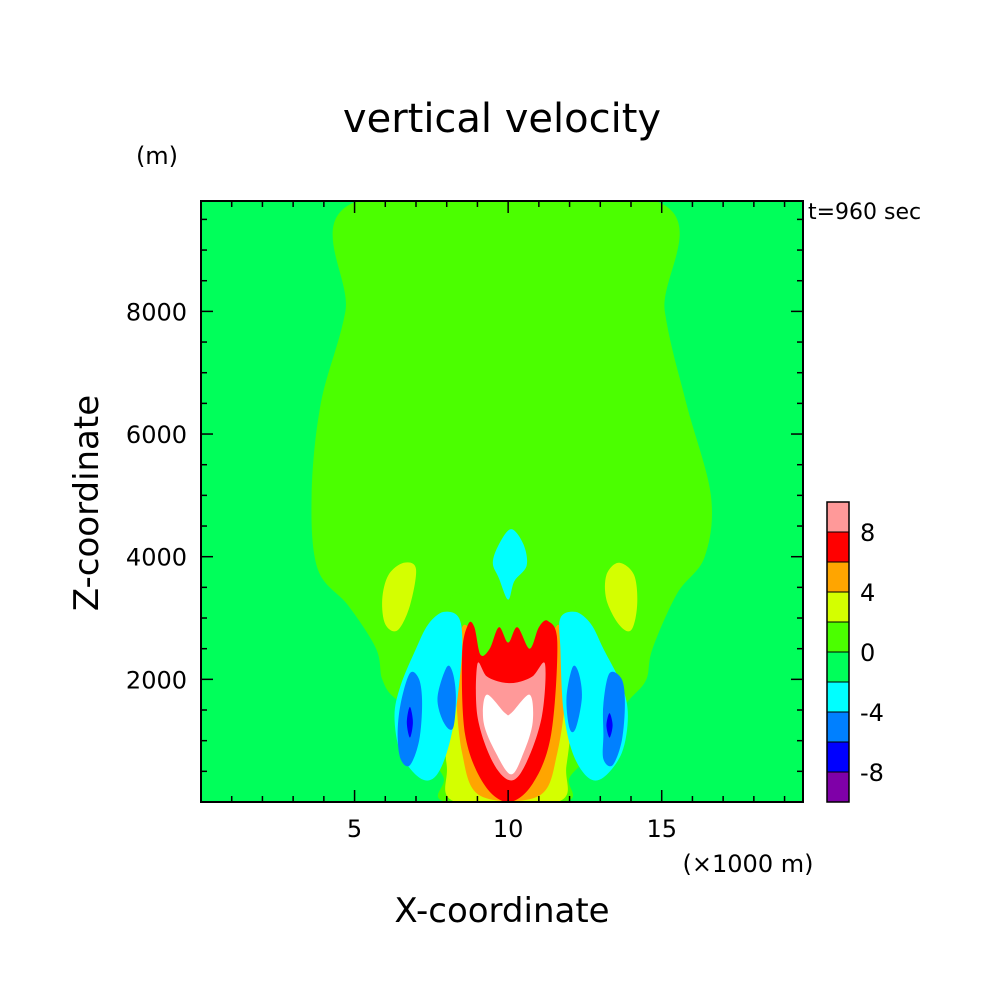 This screenshot has width=1004, height=1004. I want to click on x-unit-label: (×1000 m), so click(748, 864).